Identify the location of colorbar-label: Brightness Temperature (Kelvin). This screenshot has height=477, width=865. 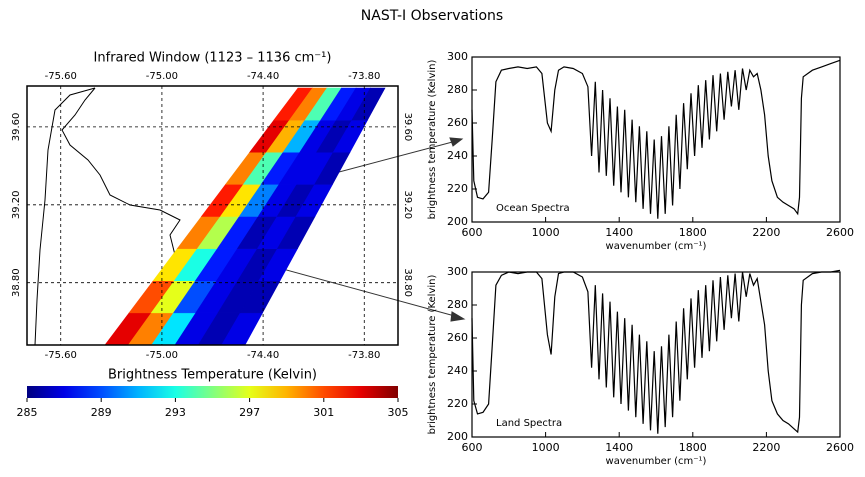
(212, 375).